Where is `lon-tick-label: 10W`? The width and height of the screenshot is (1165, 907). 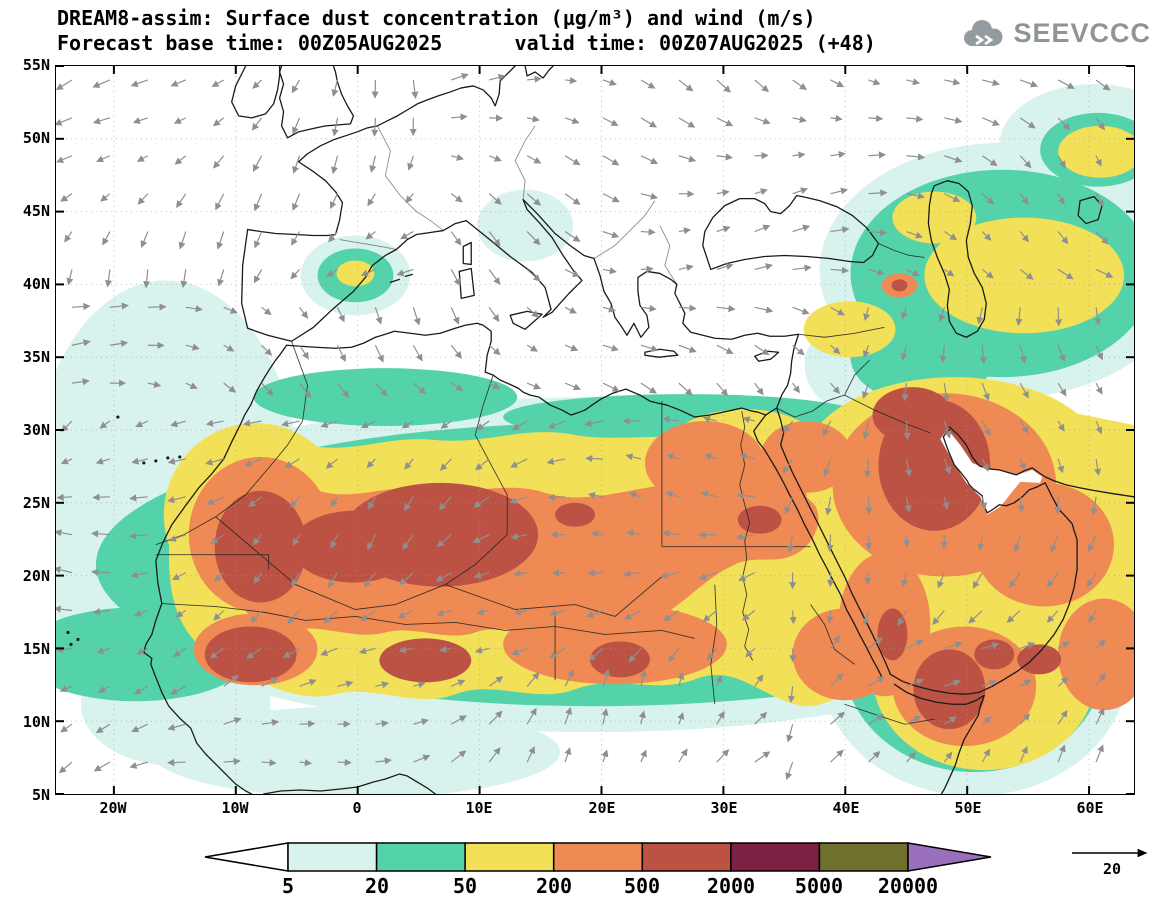
lon-tick-label: 10W is located at coordinates (235, 808).